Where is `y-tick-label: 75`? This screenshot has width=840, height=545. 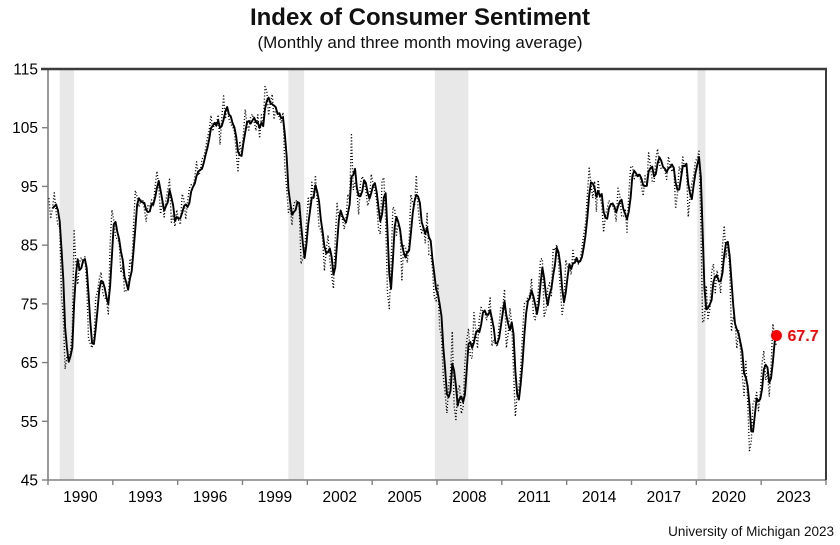 y-tick-label: 75 is located at coordinates (29, 304).